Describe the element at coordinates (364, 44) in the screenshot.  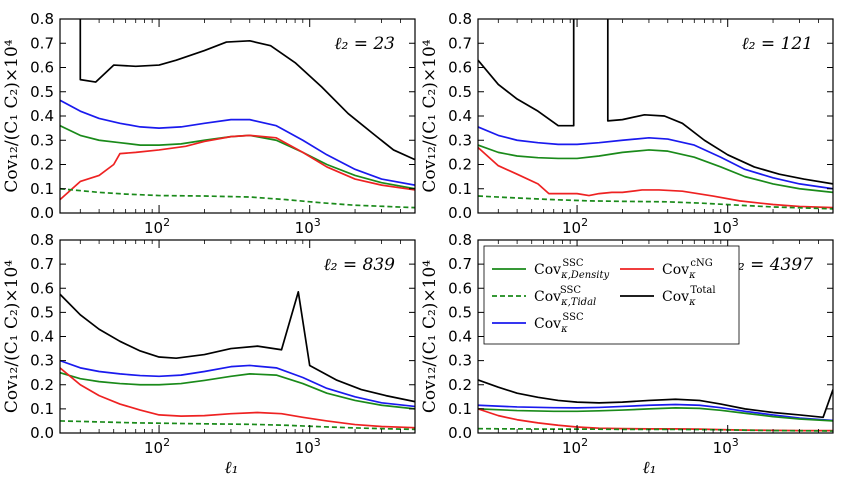
I see `panel-label: ℓ₂ = 23` at that location.